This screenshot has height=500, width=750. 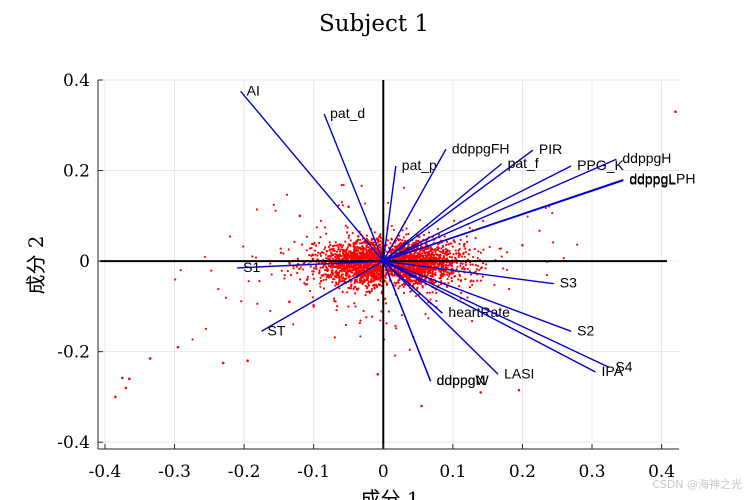 What do you see at coordinates (600, 165) in the screenshot?
I see `vector-label-ppg_k: PPG_K` at bounding box center [600, 165].